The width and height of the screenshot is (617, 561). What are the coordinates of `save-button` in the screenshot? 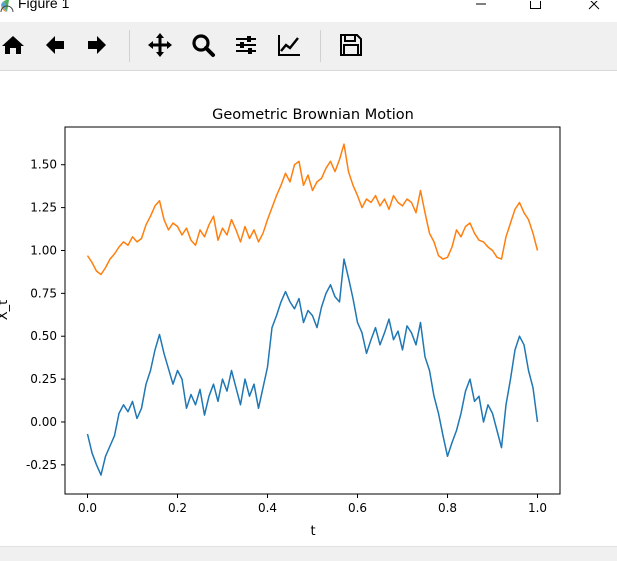 It's located at (351, 45).